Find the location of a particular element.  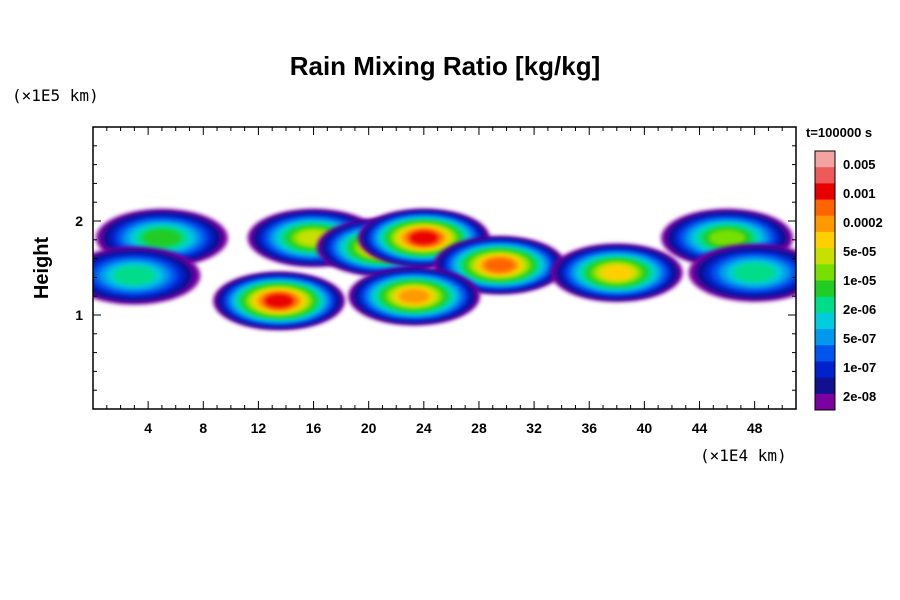

y-axis-unit: (×1E5 km) is located at coordinates (55, 95).